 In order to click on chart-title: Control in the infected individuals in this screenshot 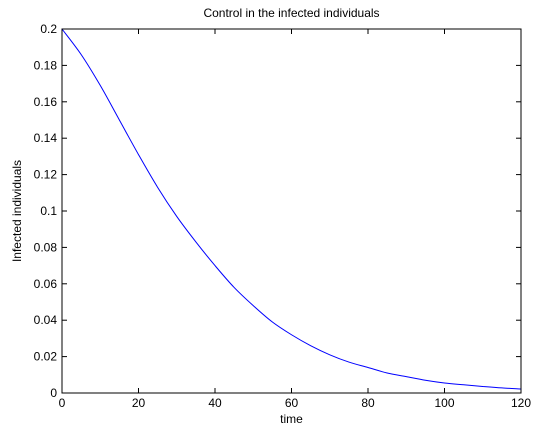, I will do `click(291, 13)`.